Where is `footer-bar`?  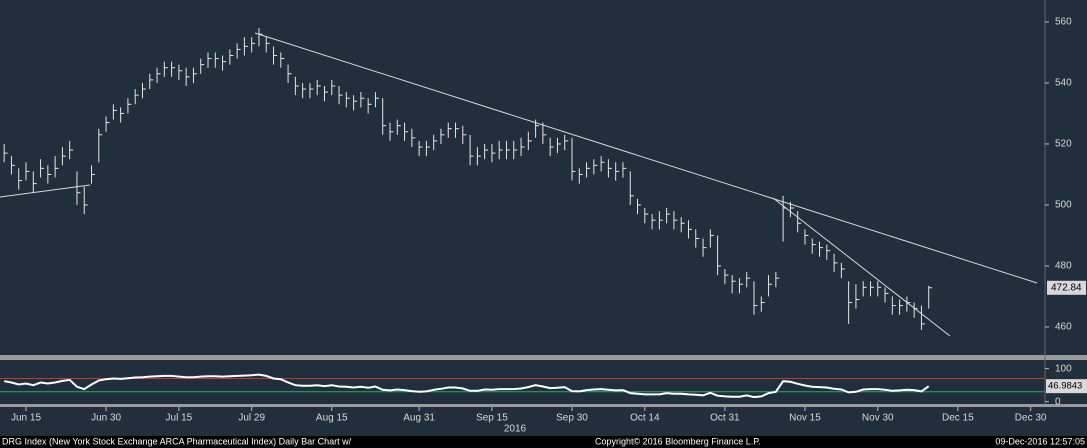 footer-bar is located at coordinates (543, 442).